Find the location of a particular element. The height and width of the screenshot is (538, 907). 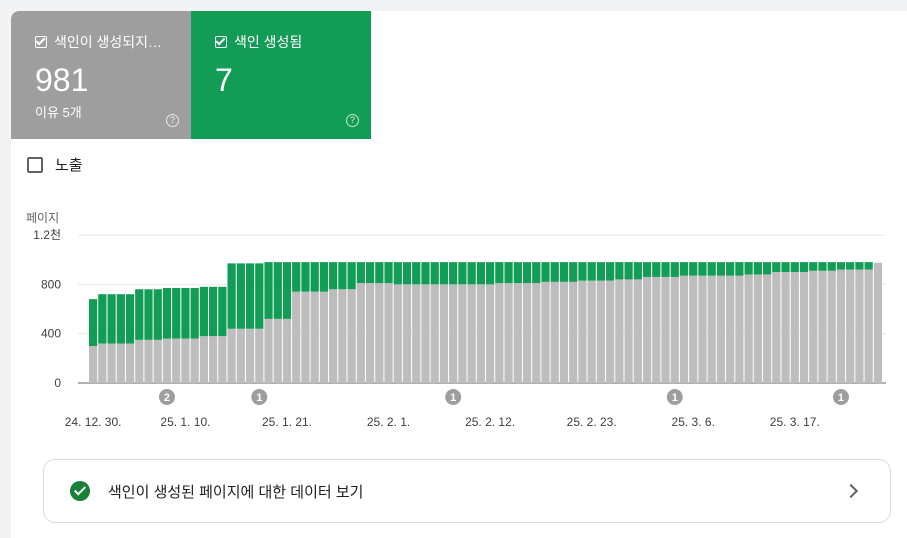

x-tick-label: 25. 1. 21. is located at coordinates (287, 422).